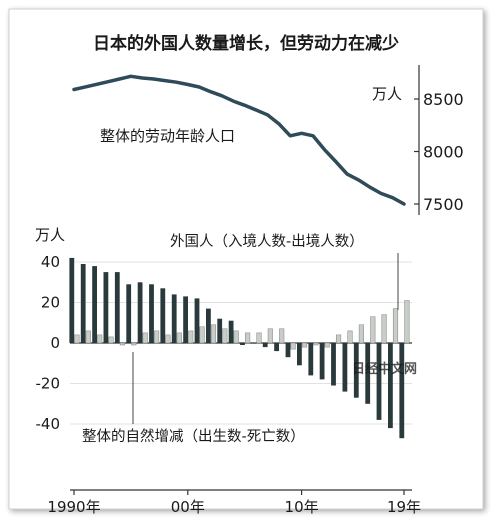  Describe the element at coordinates (191, 337) in the screenshot. I see `bar-foreign-2000` at that location.